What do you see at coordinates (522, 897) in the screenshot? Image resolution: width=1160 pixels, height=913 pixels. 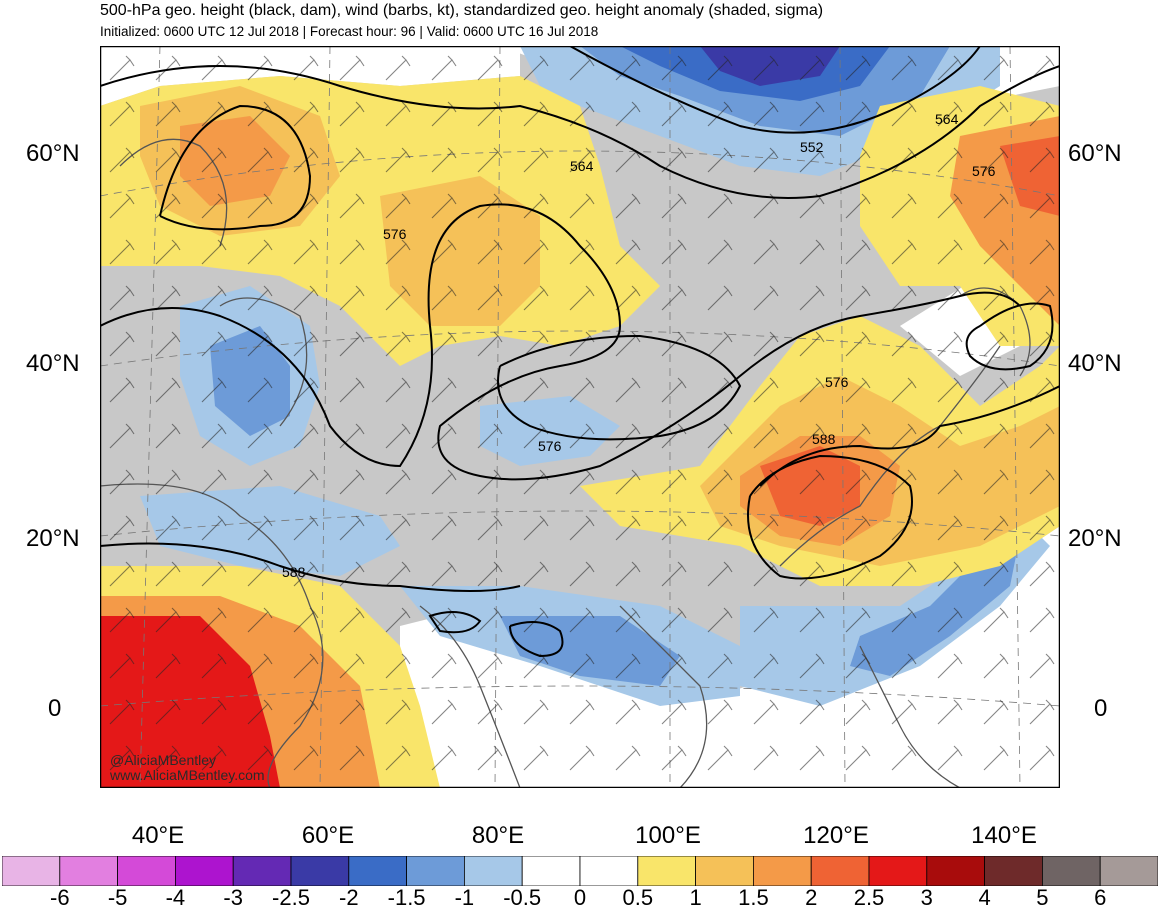 I see `colorbar-tick-label: -0.5` at bounding box center [522, 897].